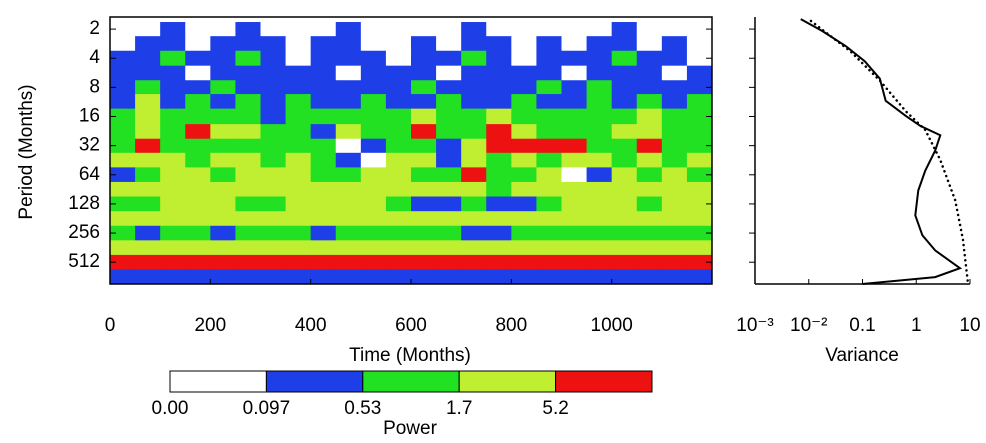 This screenshot has height=443, width=986. What do you see at coordinates (267, 408) in the screenshot?
I see `colorbar-tick-label: 0.097` at bounding box center [267, 408].